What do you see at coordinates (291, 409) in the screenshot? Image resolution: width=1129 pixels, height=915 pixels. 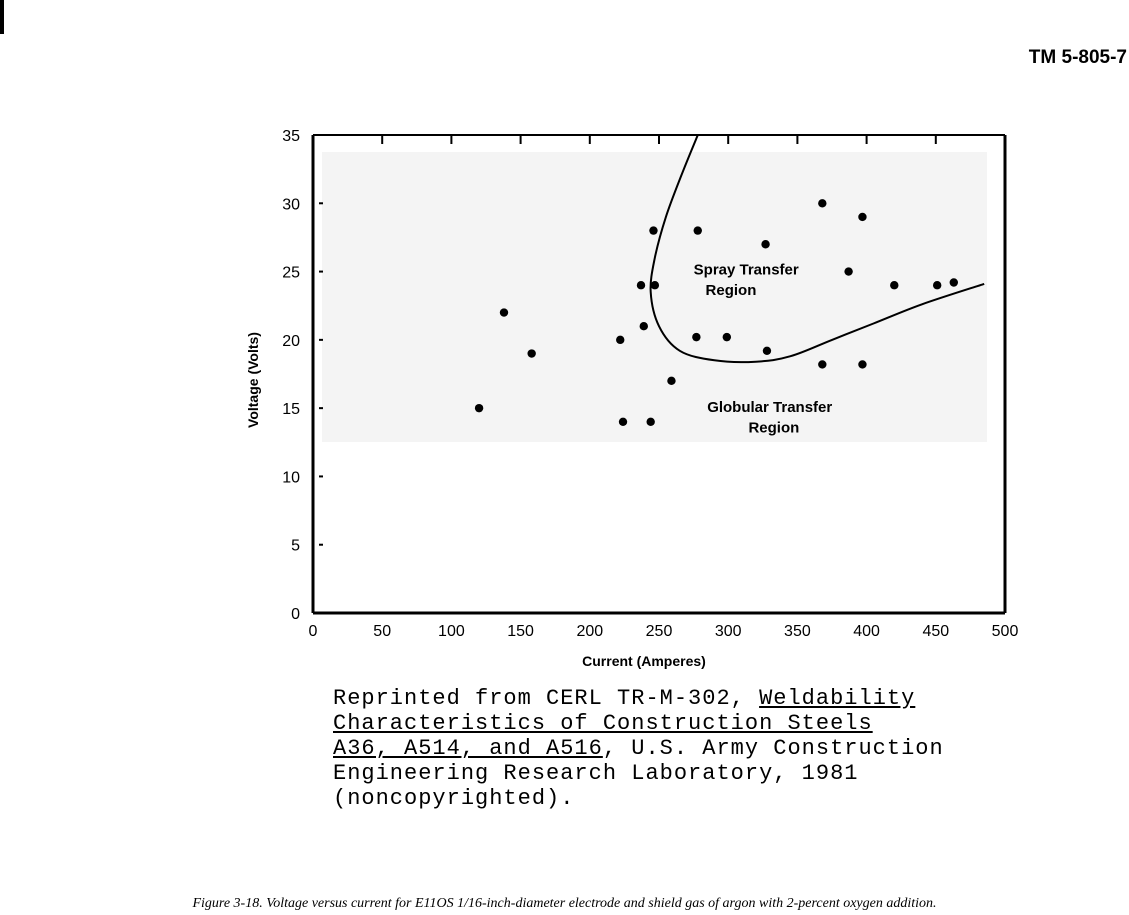 I see `y-tick-label: 15` at bounding box center [291, 409].